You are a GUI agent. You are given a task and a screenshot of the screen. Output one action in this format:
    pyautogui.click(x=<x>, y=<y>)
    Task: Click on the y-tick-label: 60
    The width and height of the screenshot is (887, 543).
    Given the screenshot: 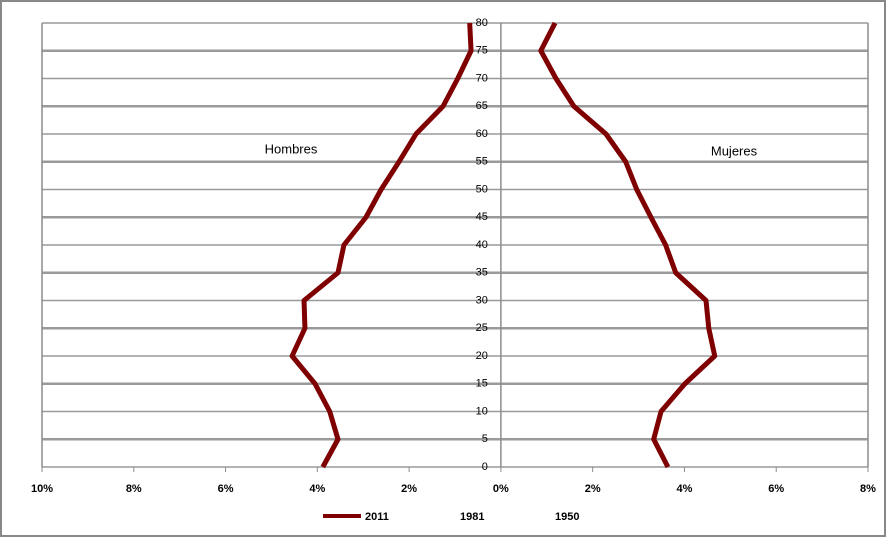 What is the action you would take?
    pyautogui.click(x=482, y=134)
    